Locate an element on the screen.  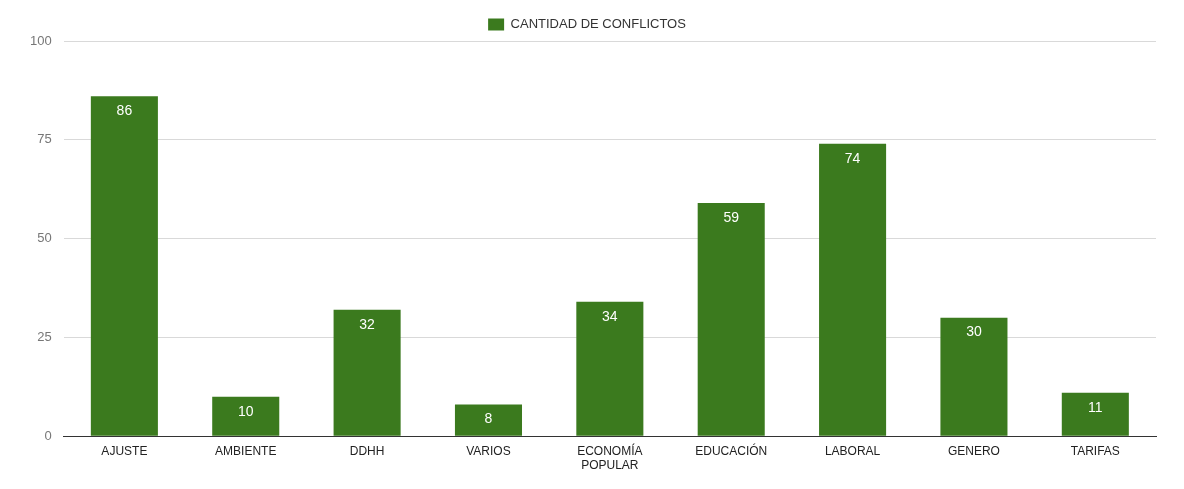
data-label: 86 is located at coordinates (124, 110).